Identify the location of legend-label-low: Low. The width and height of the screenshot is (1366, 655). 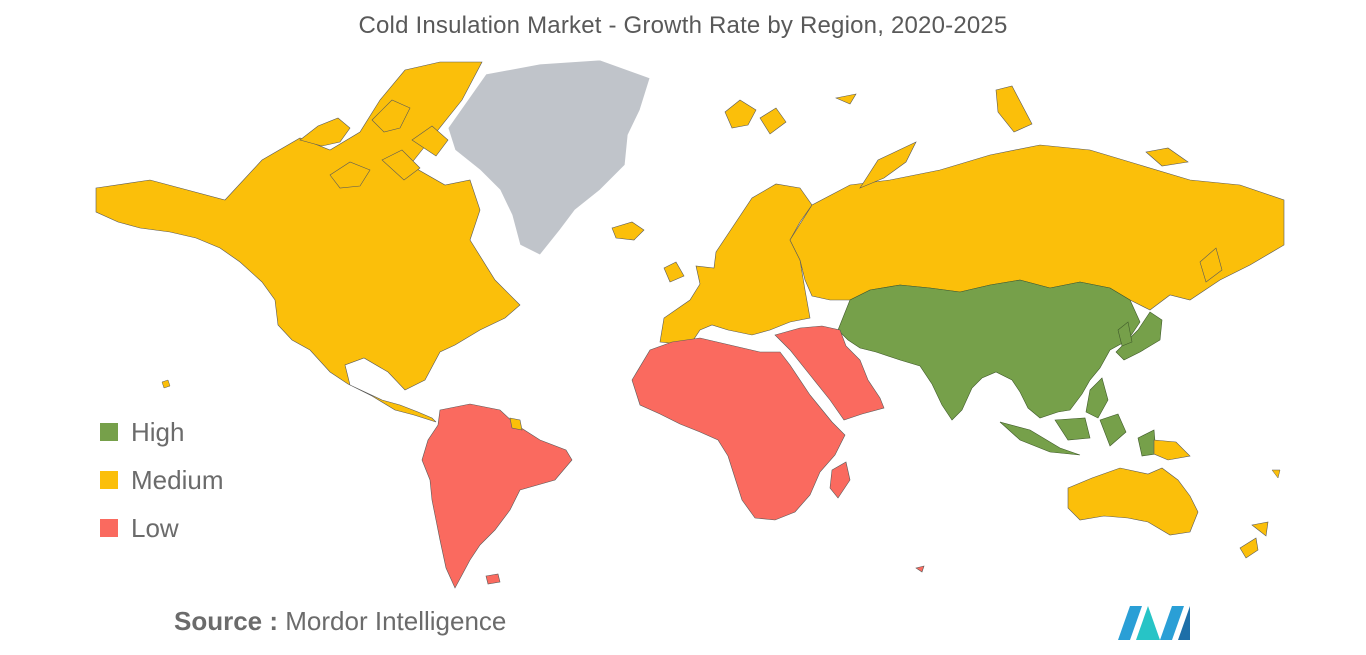
(155, 527).